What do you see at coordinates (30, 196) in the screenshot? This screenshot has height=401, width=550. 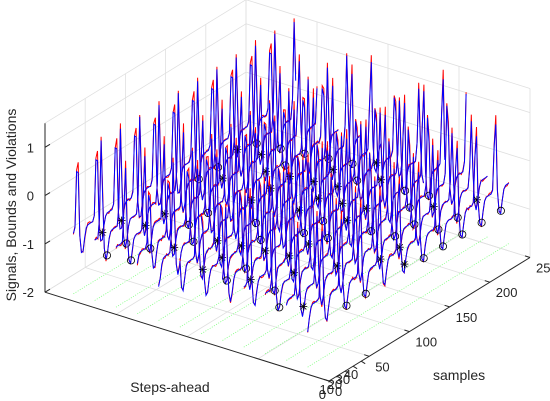 I see `z-tick-label: 0` at bounding box center [30, 196].